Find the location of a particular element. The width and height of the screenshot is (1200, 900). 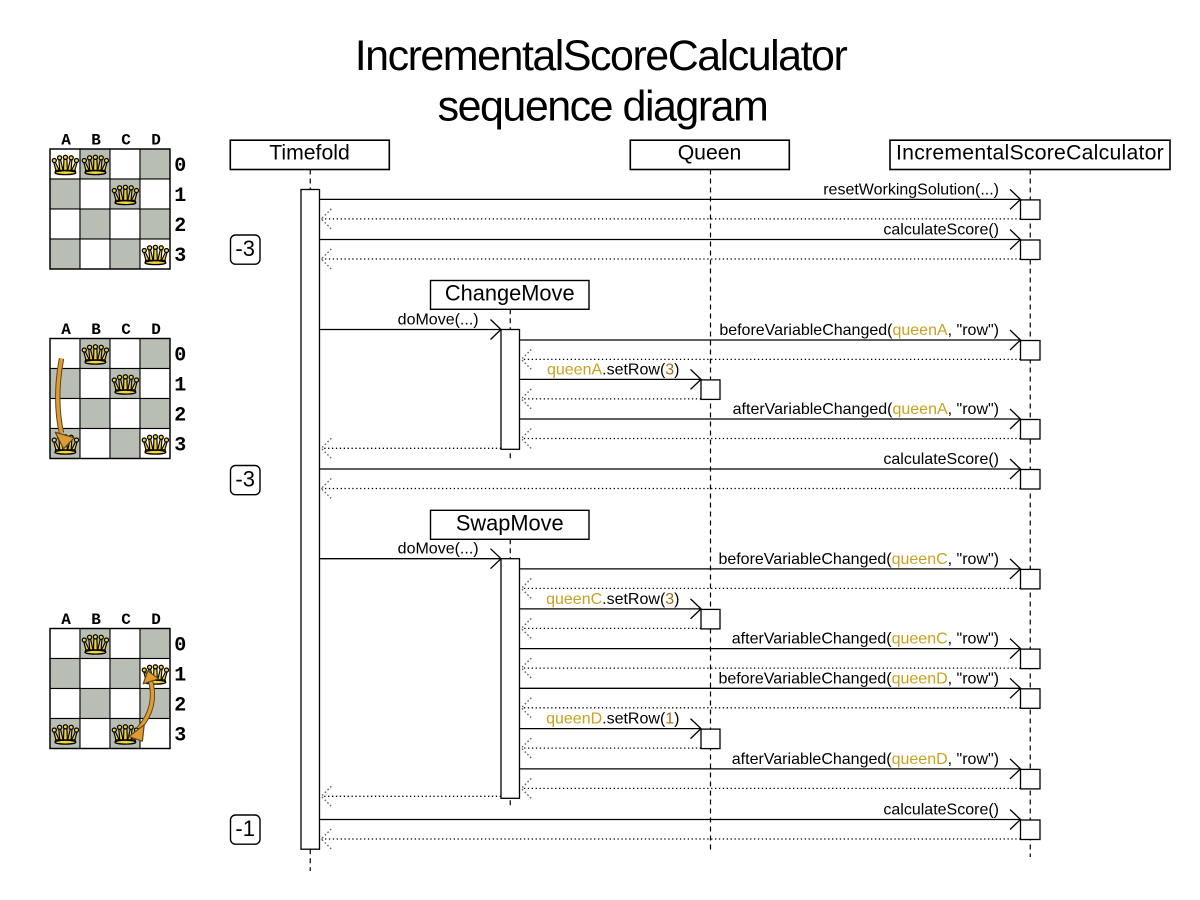

svg-text:afterVariableChanged(queenD, ": afterVariableChanged(queenD, "row") is located at coordinates (865, 759).